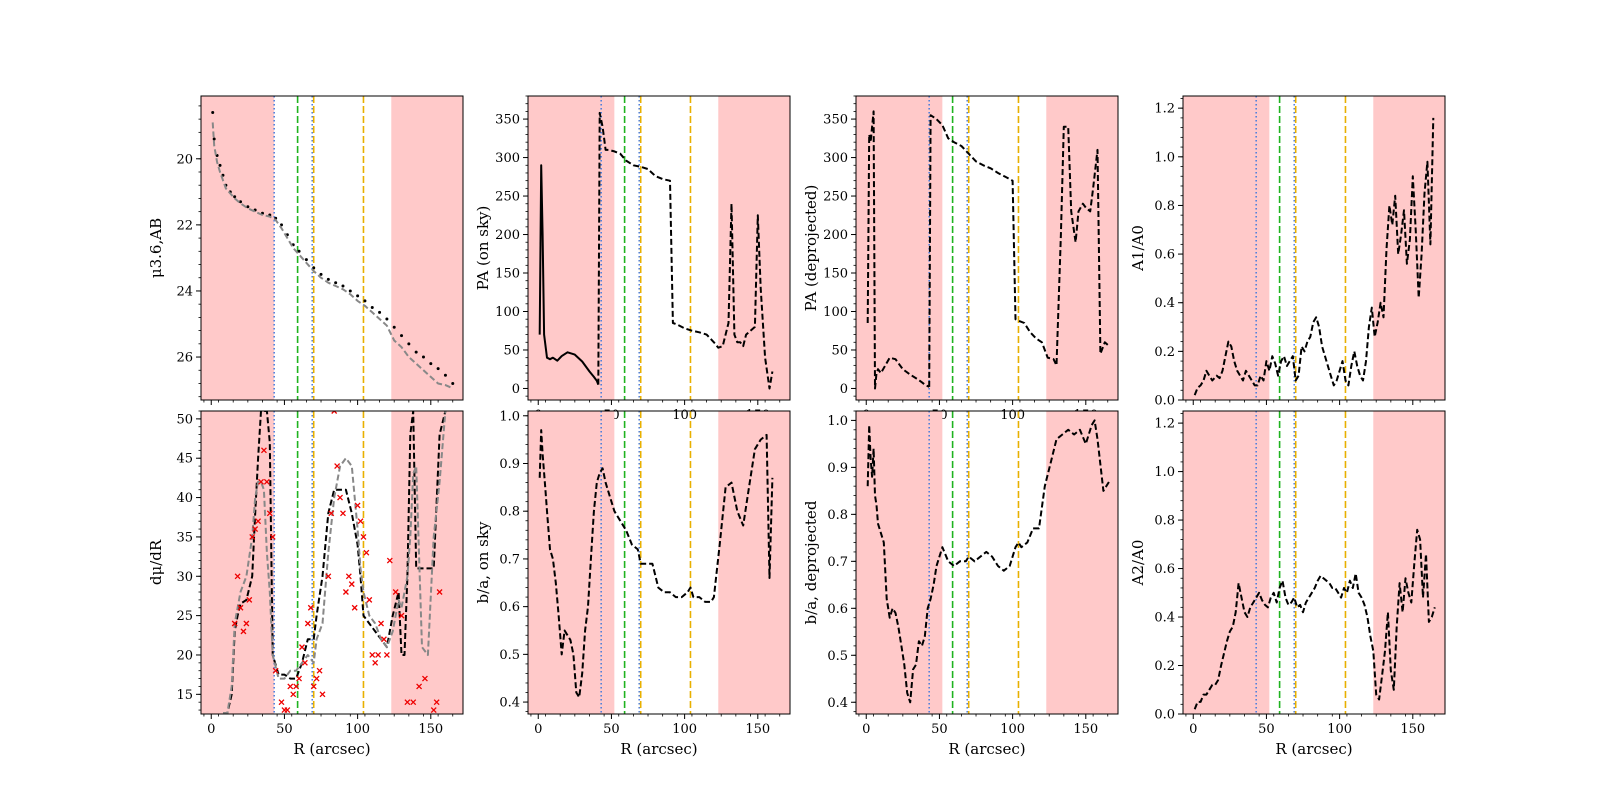 This screenshot has height=800, width=1600. Describe the element at coordinates (835, 235) in the screenshot. I see `y-tick-label: 200` at that location.